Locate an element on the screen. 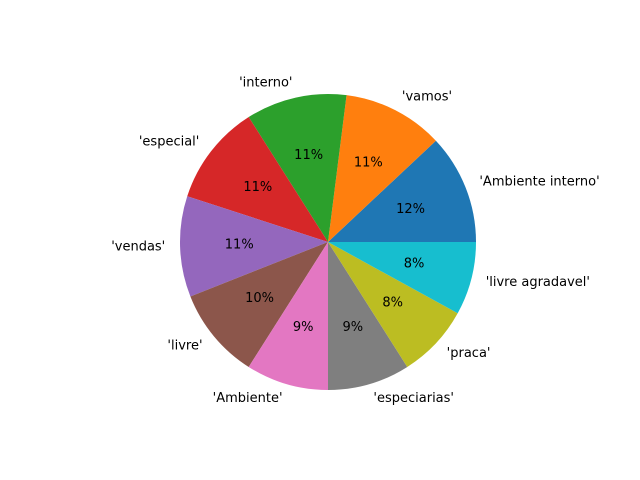 The width and height of the screenshot is (640, 480). category-label: 'Ambiente interno' is located at coordinates (539, 182).